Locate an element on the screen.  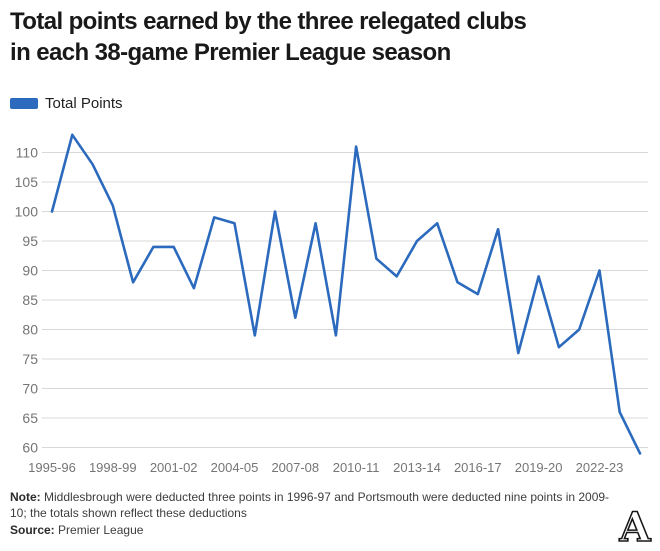
y-tick-label: 60 is located at coordinates (30, 448).